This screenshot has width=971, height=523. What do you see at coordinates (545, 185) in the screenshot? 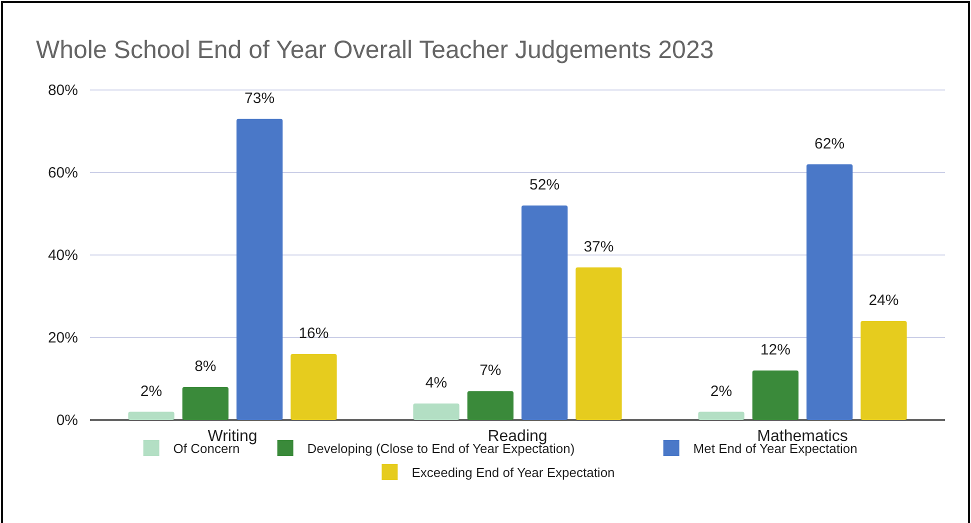
I see `data-label: 52%` at bounding box center [545, 185].